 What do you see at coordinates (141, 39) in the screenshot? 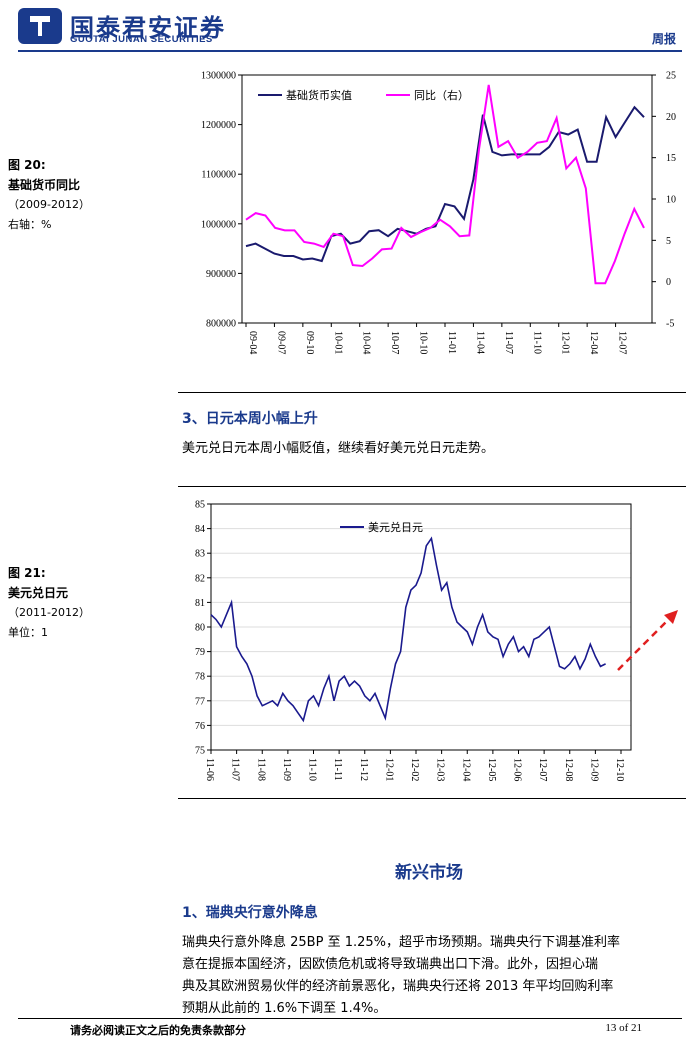
I see `company-name-en: GUOTAI JUNAN SECURITIES` at bounding box center [141, 39].